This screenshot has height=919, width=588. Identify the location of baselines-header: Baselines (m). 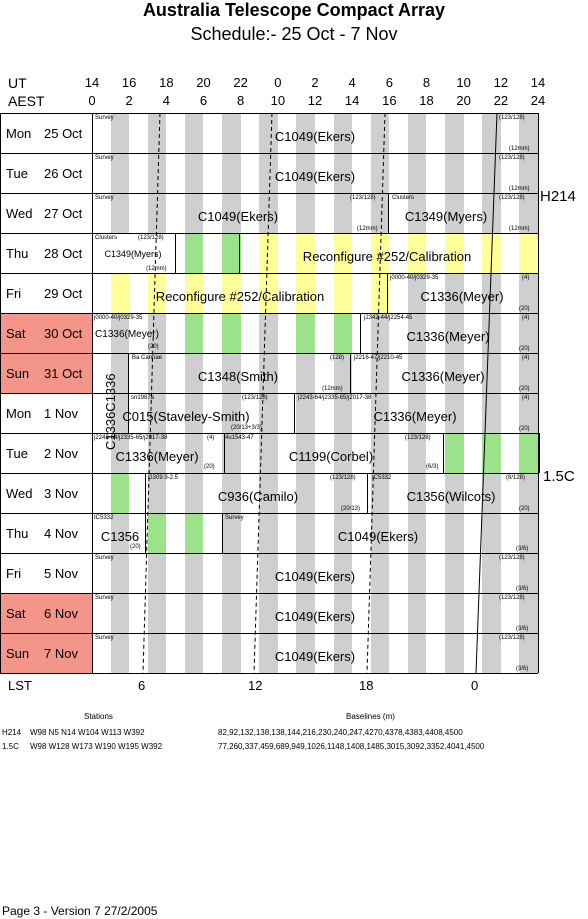
(370, 716).